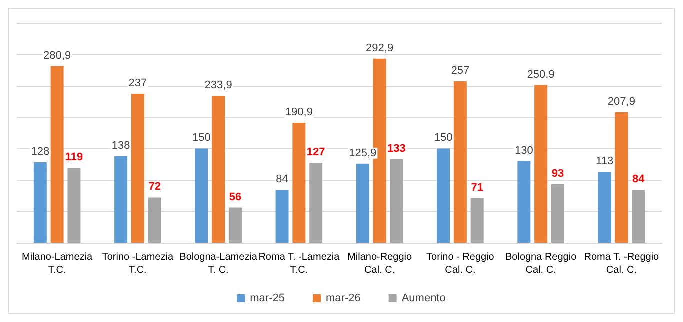 Image resolution: width=683 pixels, height=322 pixels. Describe the element at coordinates (121, 146) in the screenshot. I see `data-label: 138` at that location.